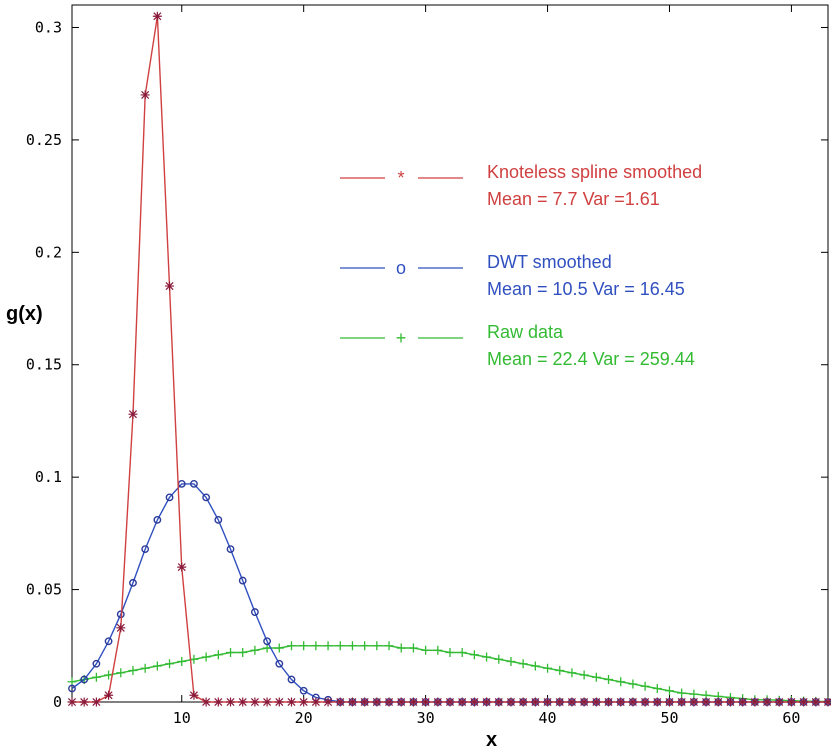 The width and height of the screenshot is (831, 753). I want to click on legend-marker: *, so click(400, 178).